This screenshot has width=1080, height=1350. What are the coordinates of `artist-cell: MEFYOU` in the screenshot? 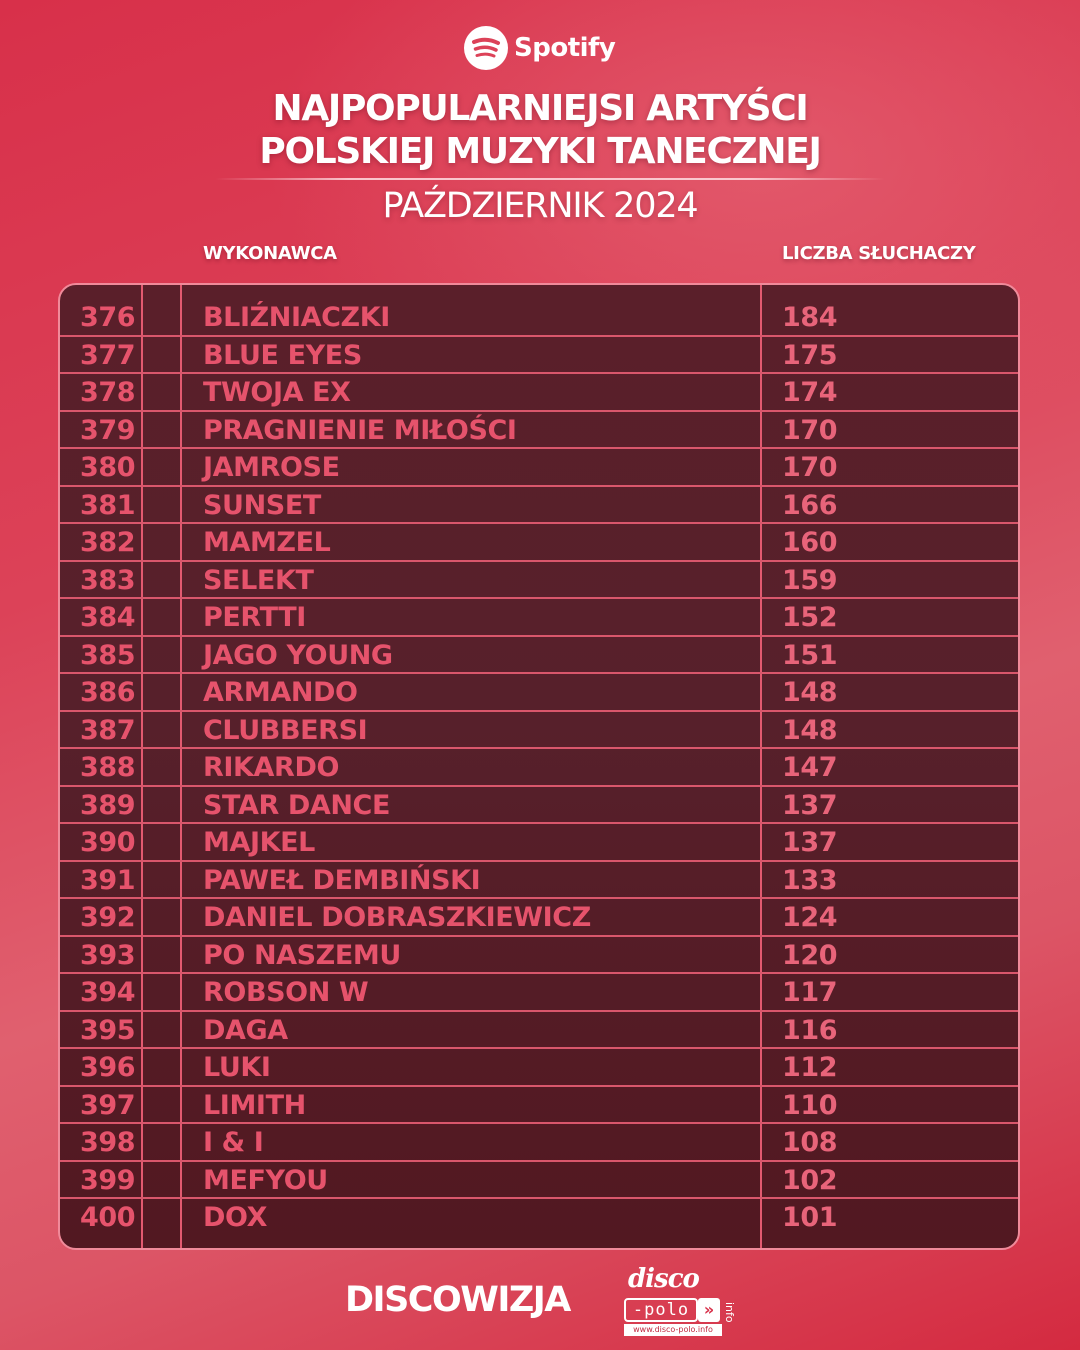 It's located at (265, 1180).